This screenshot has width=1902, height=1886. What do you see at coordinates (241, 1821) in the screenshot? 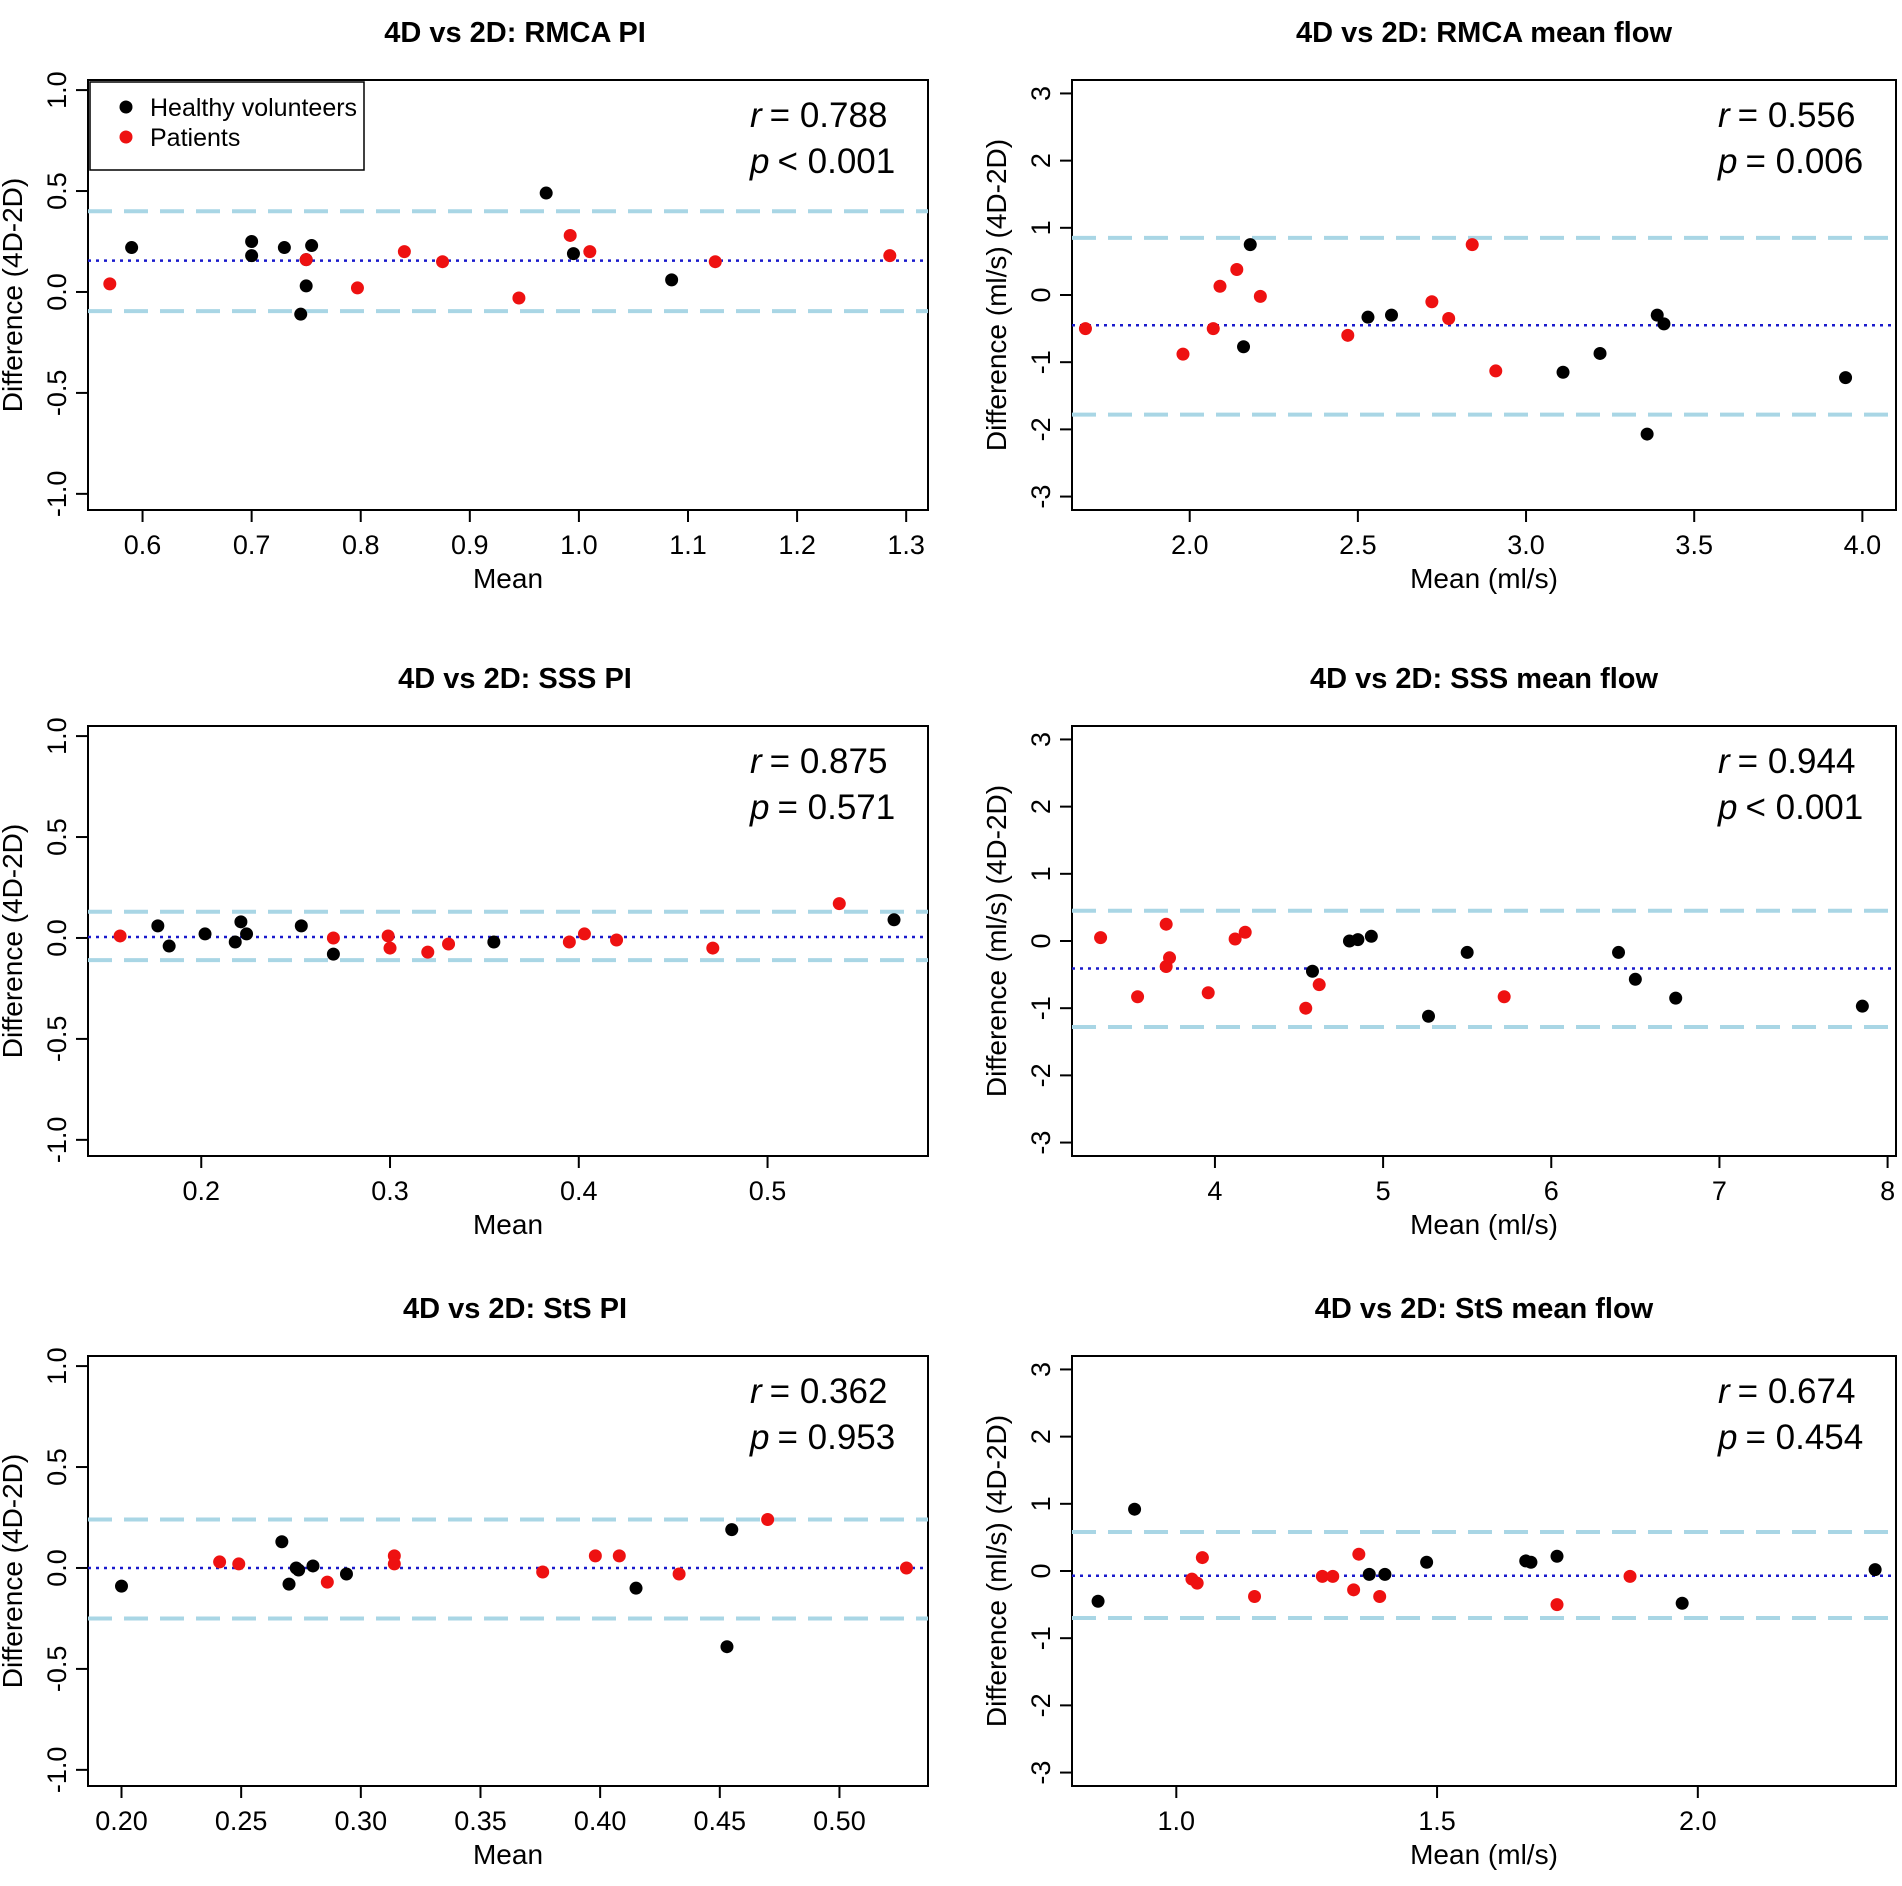
I see `x-tick-label: 0.25` at bounding box center [241, 1821].